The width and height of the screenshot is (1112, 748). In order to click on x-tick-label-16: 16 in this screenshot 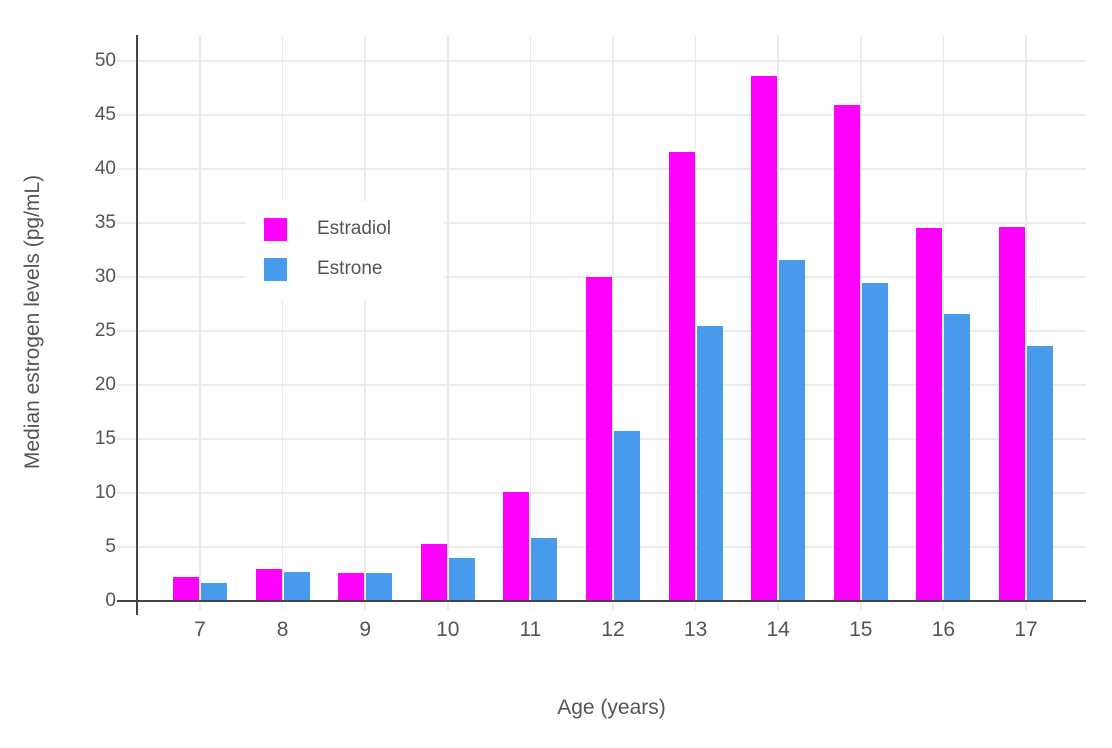, I will do `click(943, 629)`.